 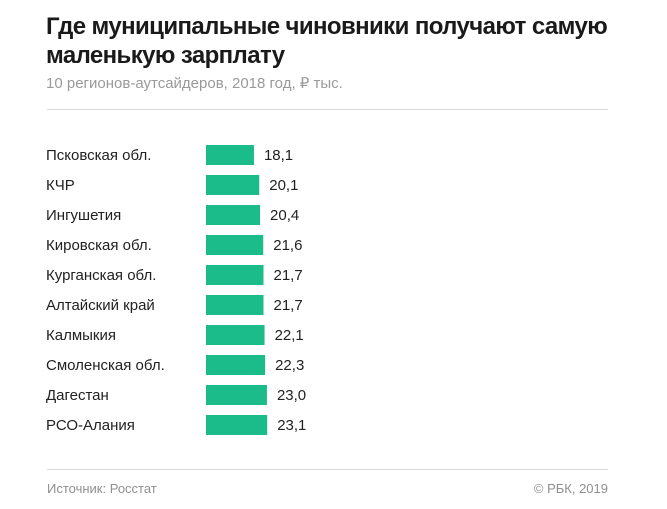 What do you see at coordinates (176, 425) in the screenshot?
I see `bar-row: РСО-Алания 23,1` at bounding box center [176, 425].